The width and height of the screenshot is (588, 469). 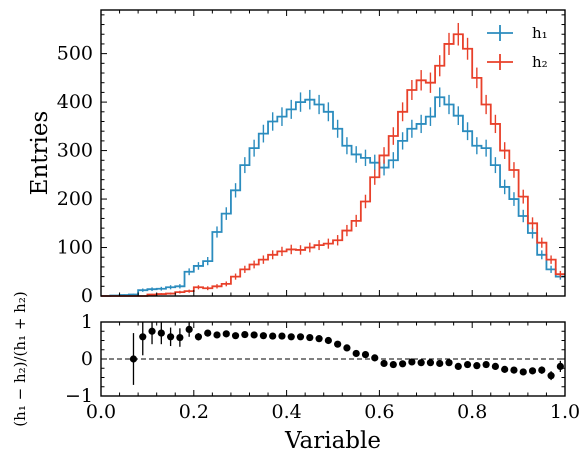 I want to click on ratio-y-tick-label: 1, so click(x=87, y=322).